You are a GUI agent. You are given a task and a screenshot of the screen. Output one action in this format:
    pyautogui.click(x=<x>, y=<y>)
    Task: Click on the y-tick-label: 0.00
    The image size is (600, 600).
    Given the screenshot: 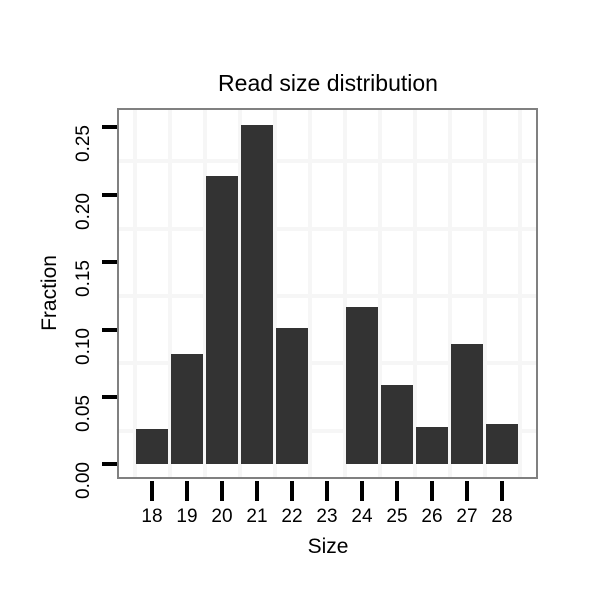 What is the action you would take?
    pyautogui.click(x=83, y=481)
    